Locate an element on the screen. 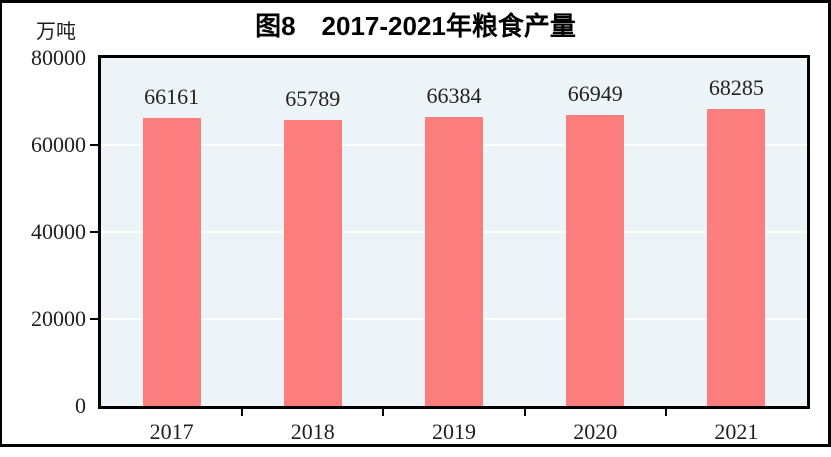 This screenshot has width=831, height=457. y-axis-label-20000: 20000 is located at coordinates (58, 318).